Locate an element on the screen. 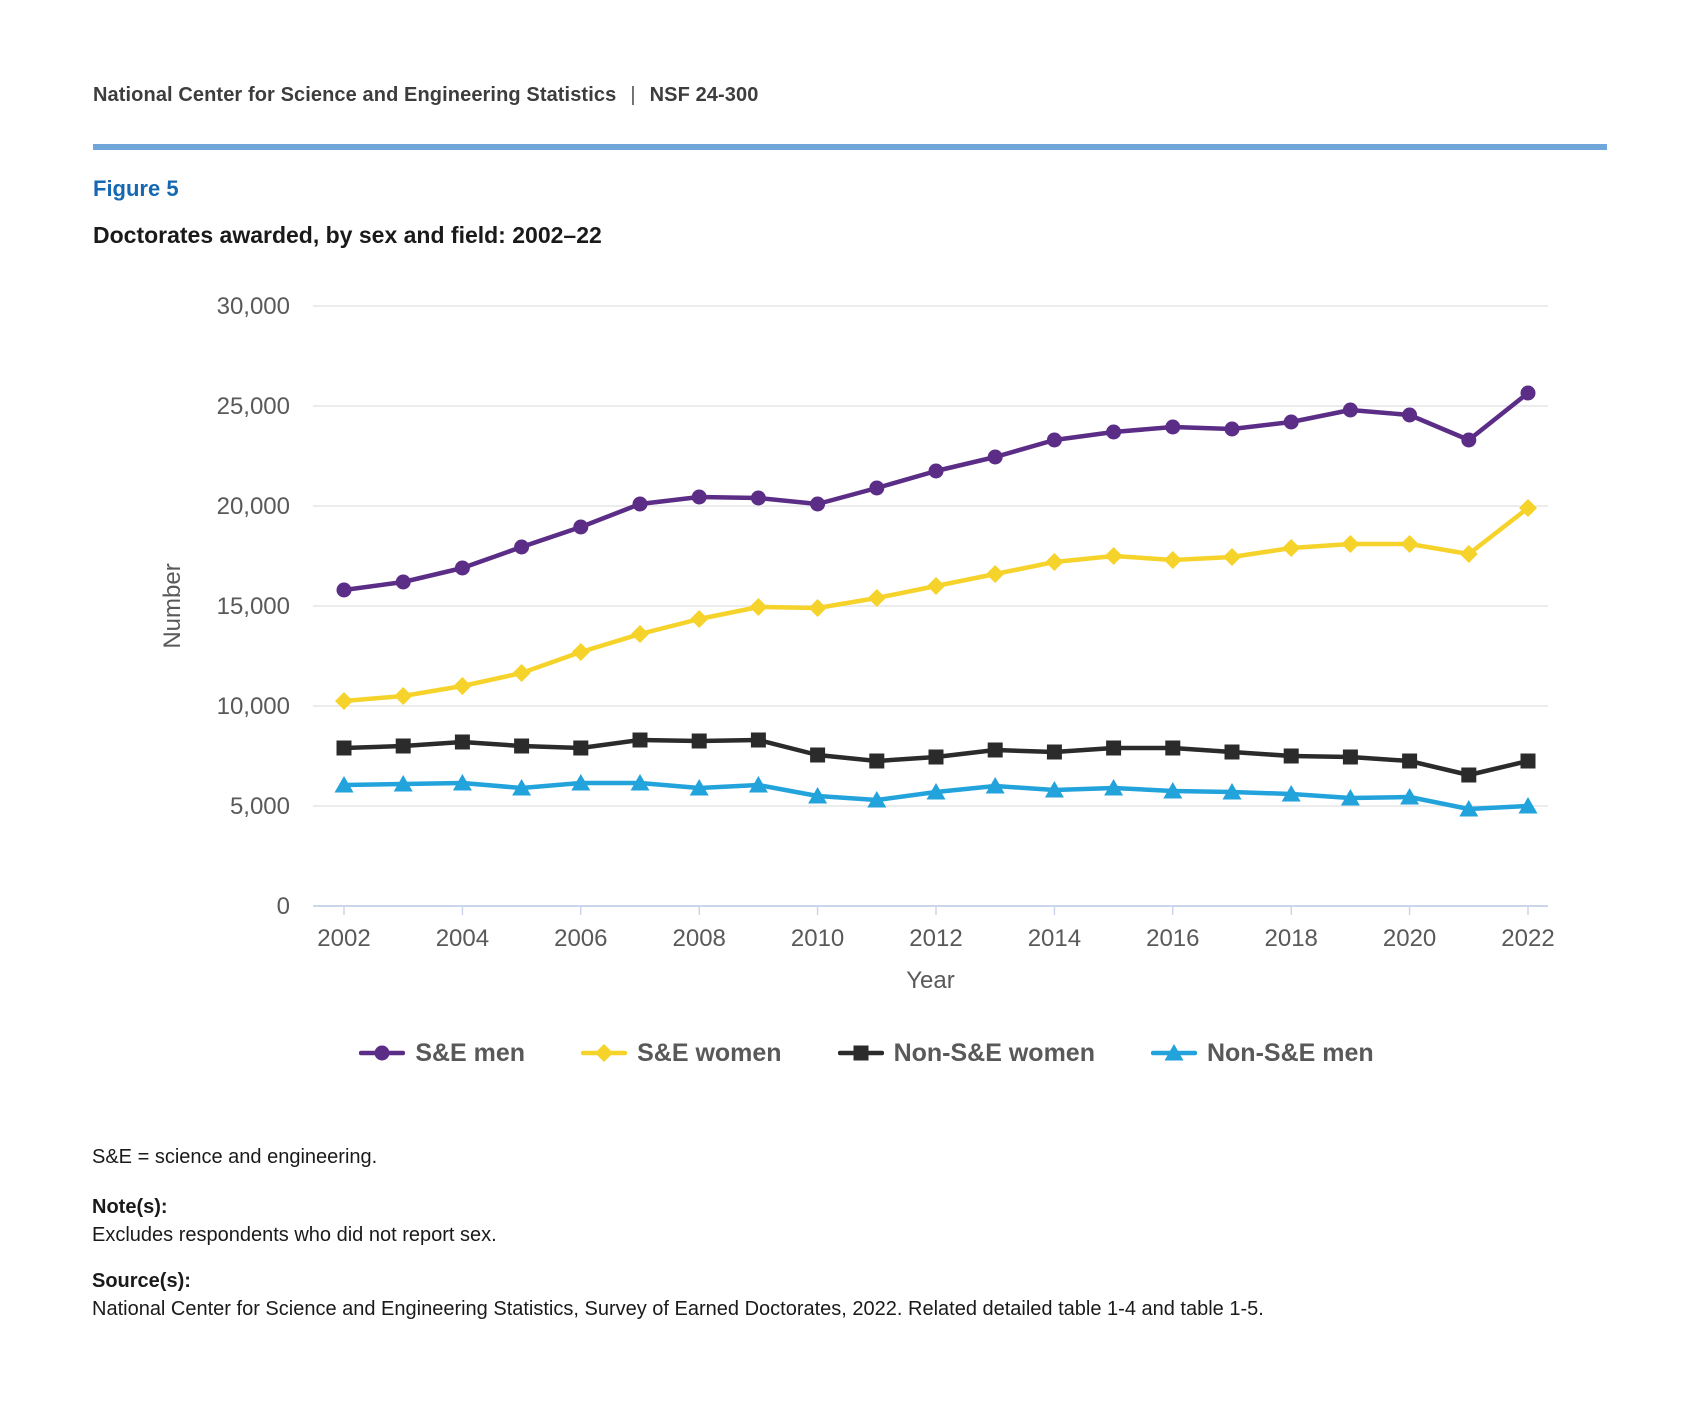  notes-heading: Note(s): is located at coordinates (130, 1207).